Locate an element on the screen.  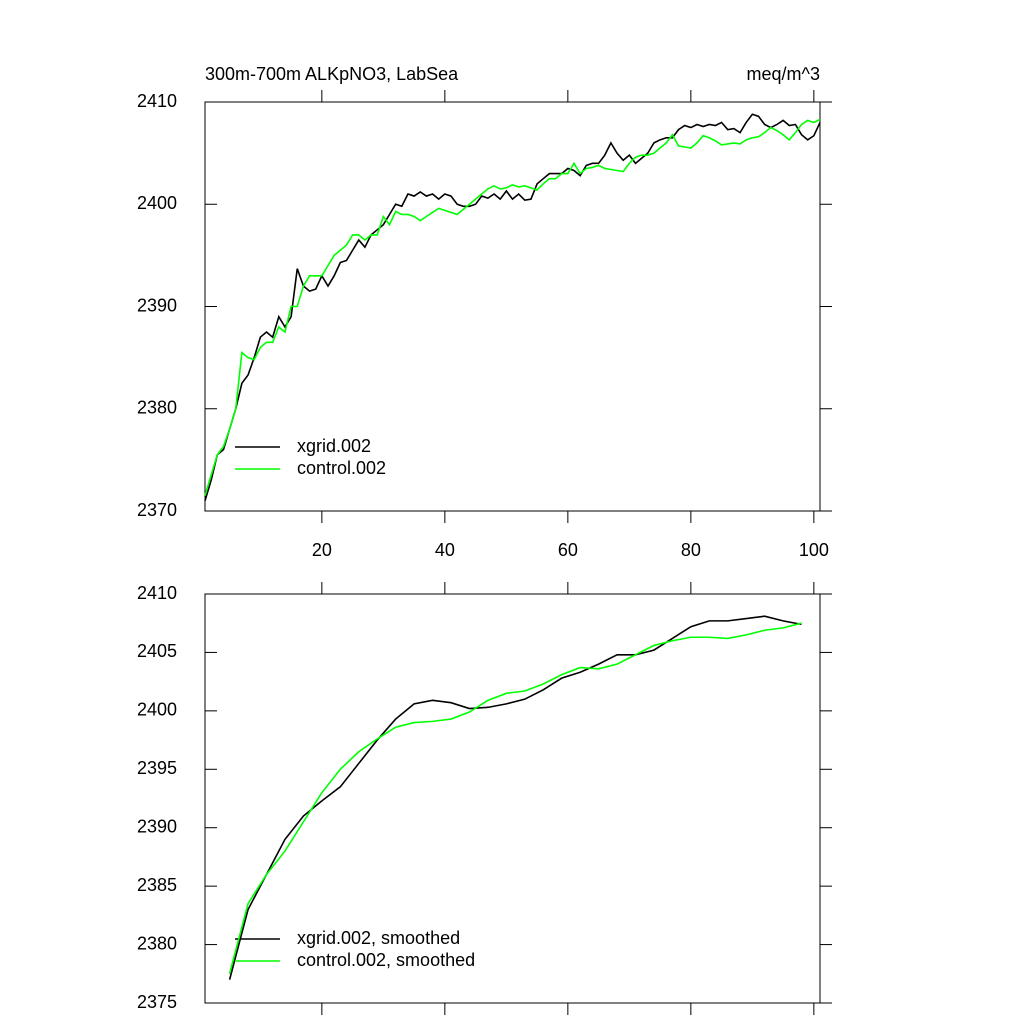
units-label: meq/m^3 is located at coordinates (783, 74).